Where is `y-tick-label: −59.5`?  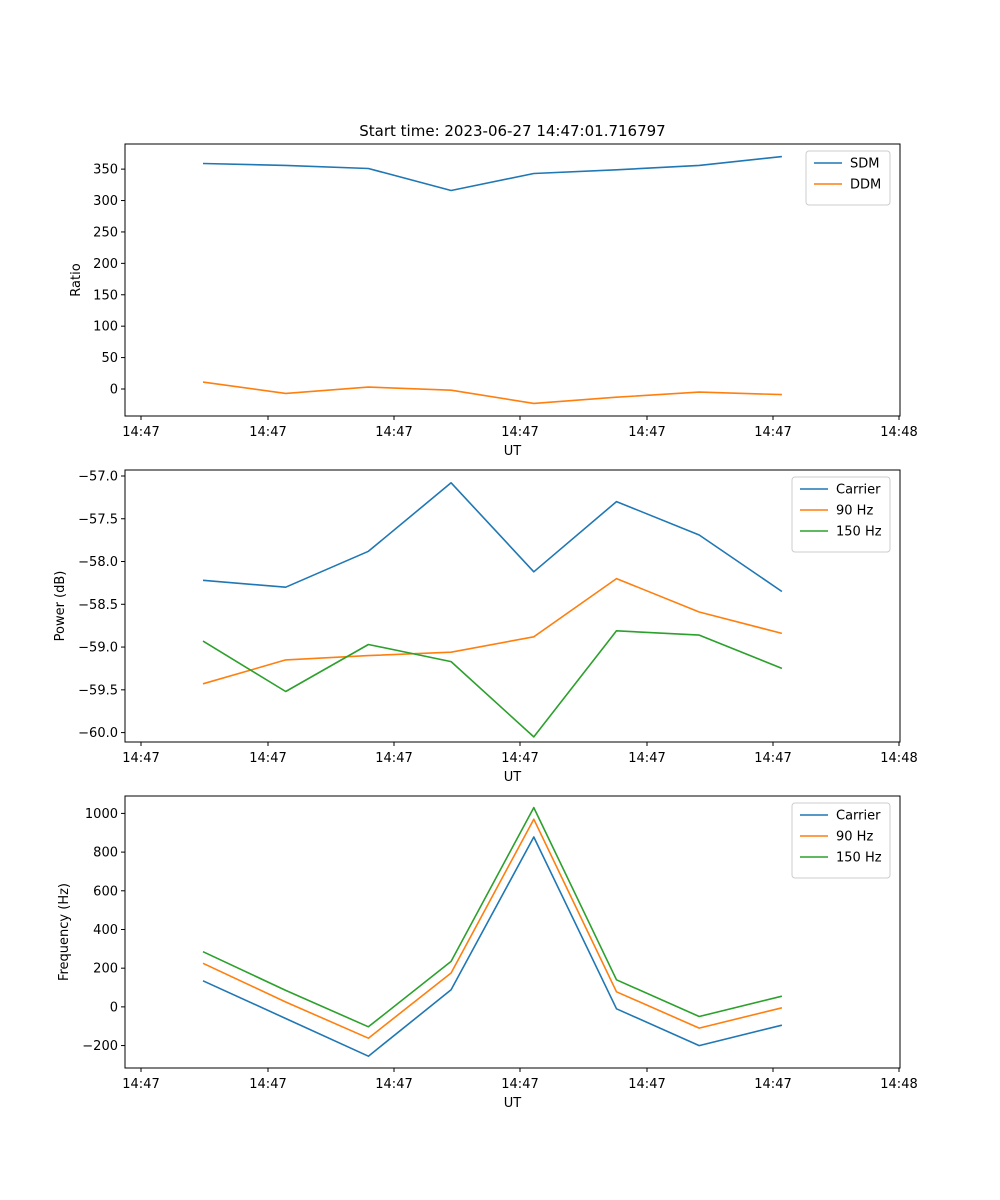
y-tick-label: −59.5 is located at coordinates (98, 690).